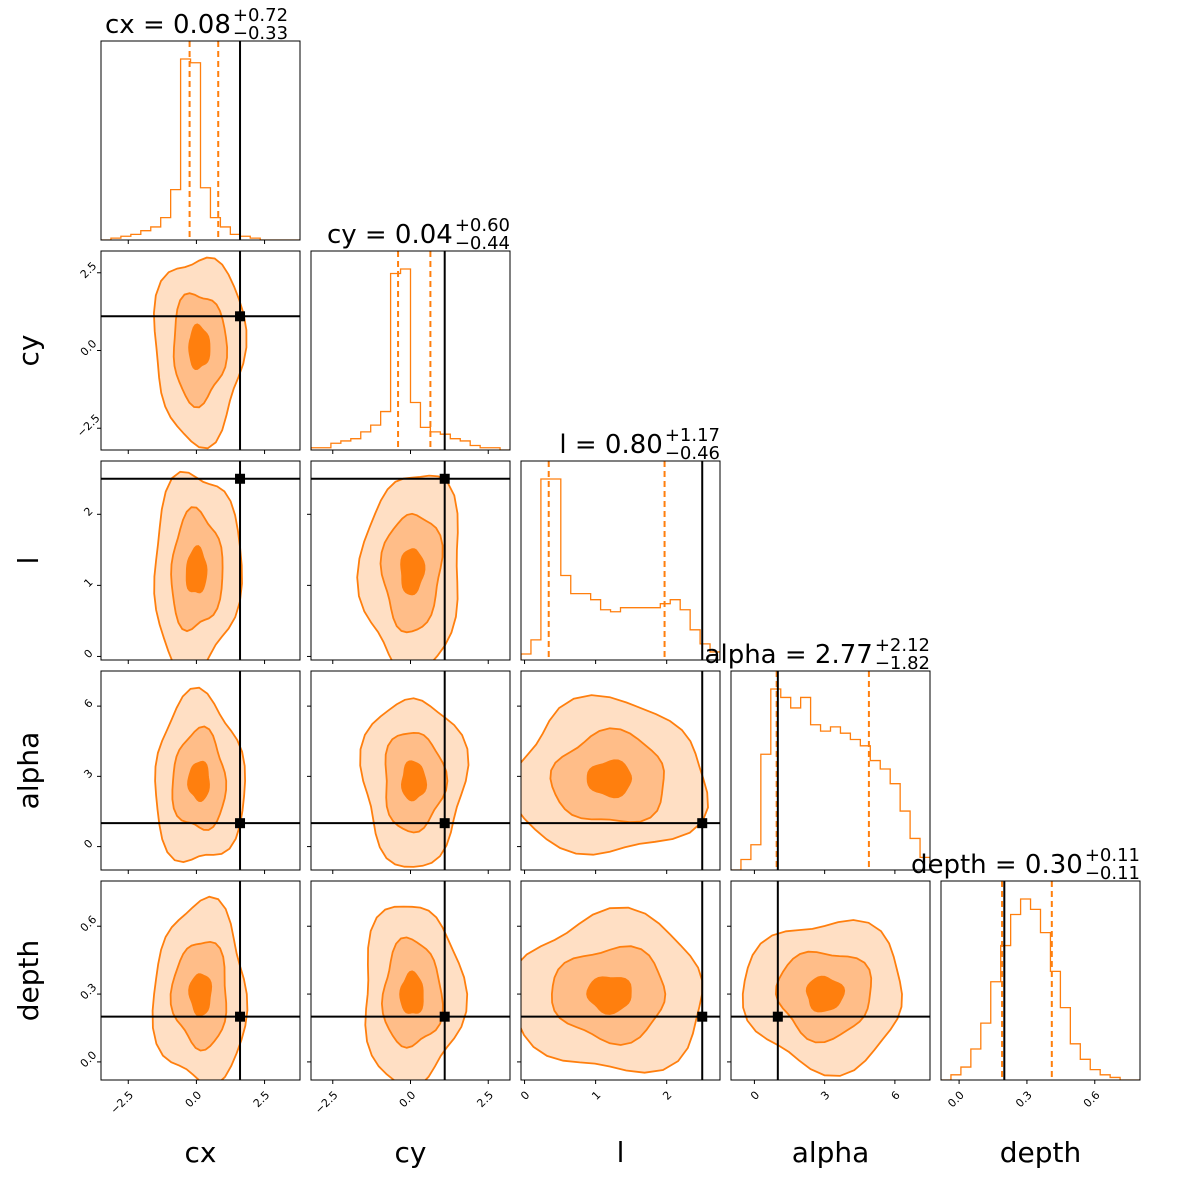 The image size is (1180, 1180). I want to click on x-axis-label-depth: depth, so click(1041, 1152).